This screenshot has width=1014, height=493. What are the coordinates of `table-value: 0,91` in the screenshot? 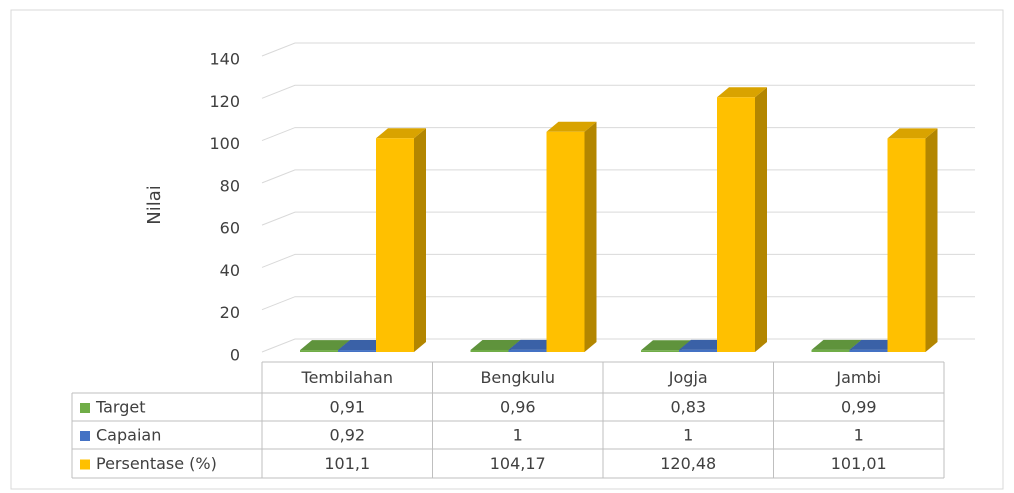 It's located at (347, 407).